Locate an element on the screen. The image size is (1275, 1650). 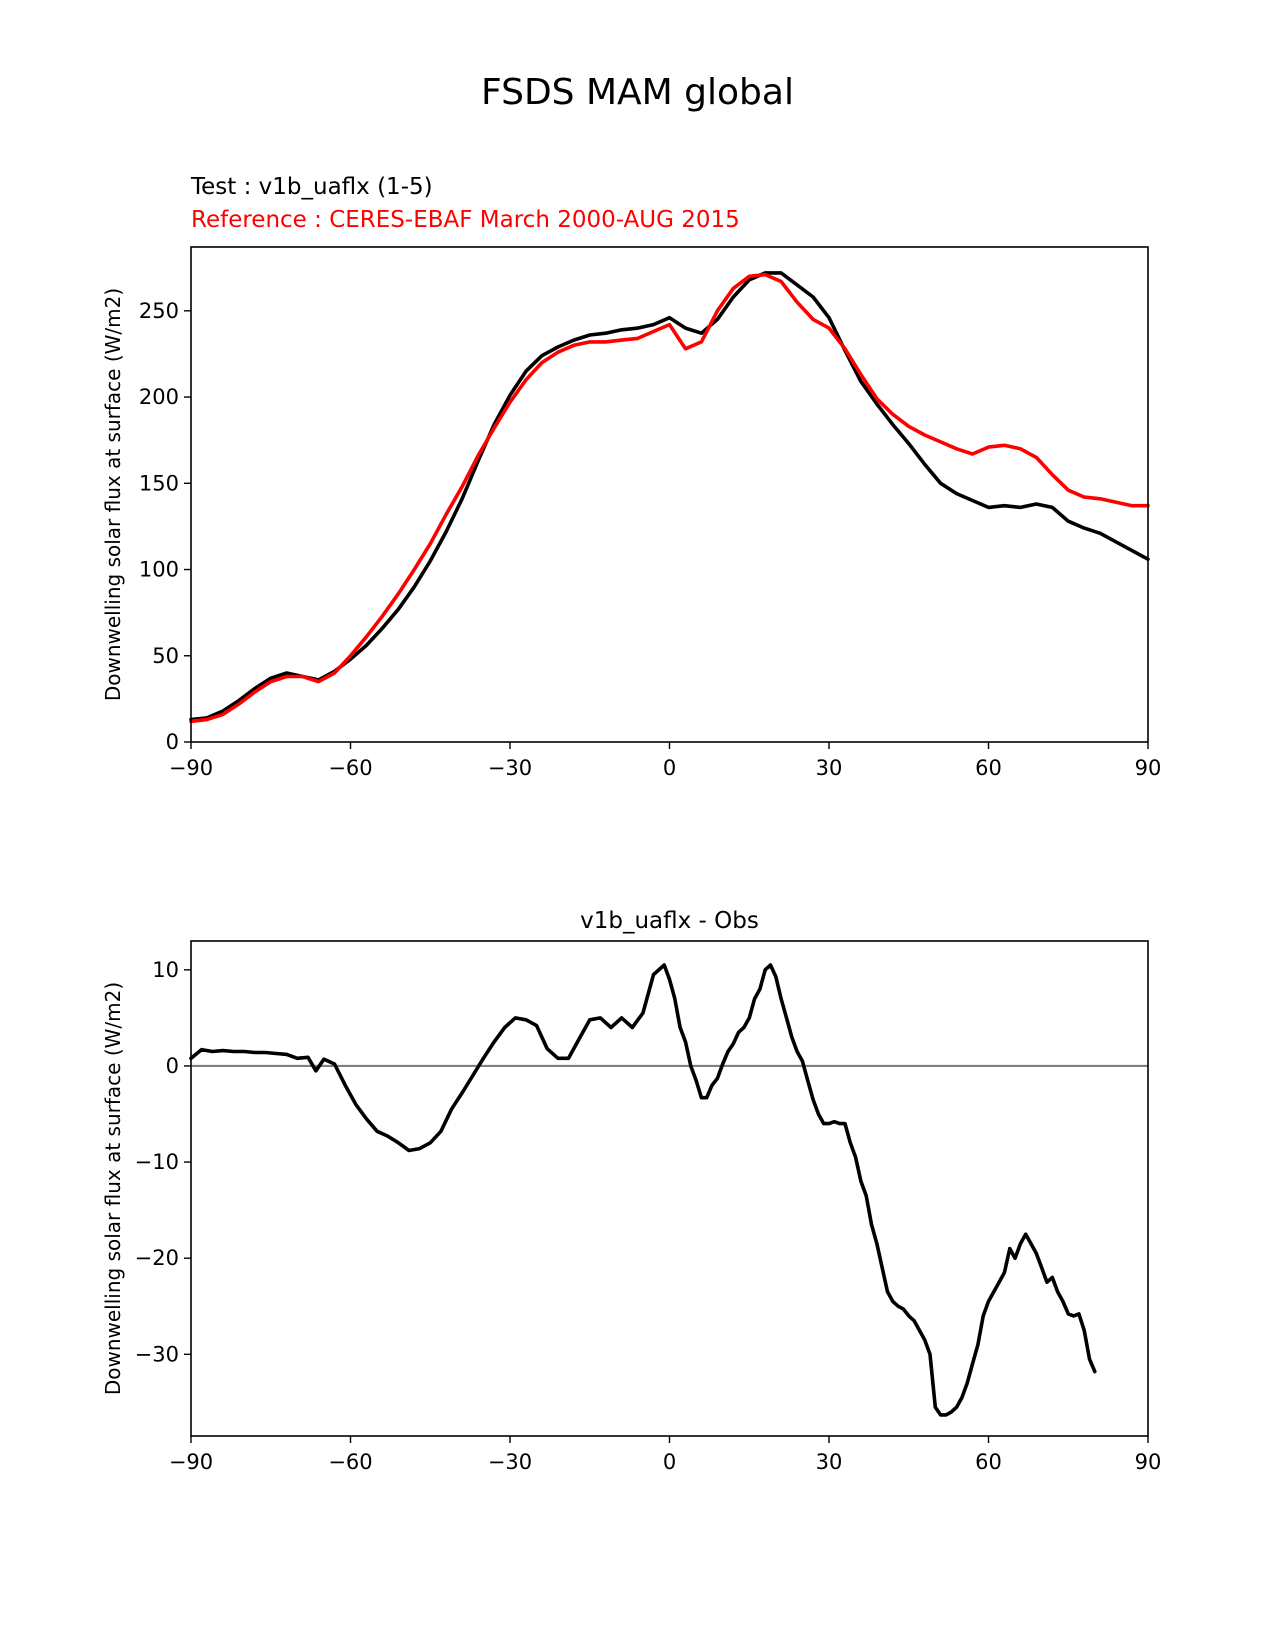
bottom-y-tick-label: −10 is located at coordinates (157, 1162).